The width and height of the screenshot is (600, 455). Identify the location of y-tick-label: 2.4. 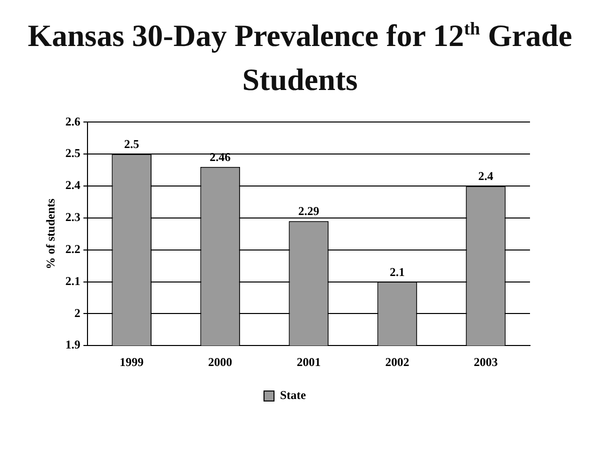
(72, 185).